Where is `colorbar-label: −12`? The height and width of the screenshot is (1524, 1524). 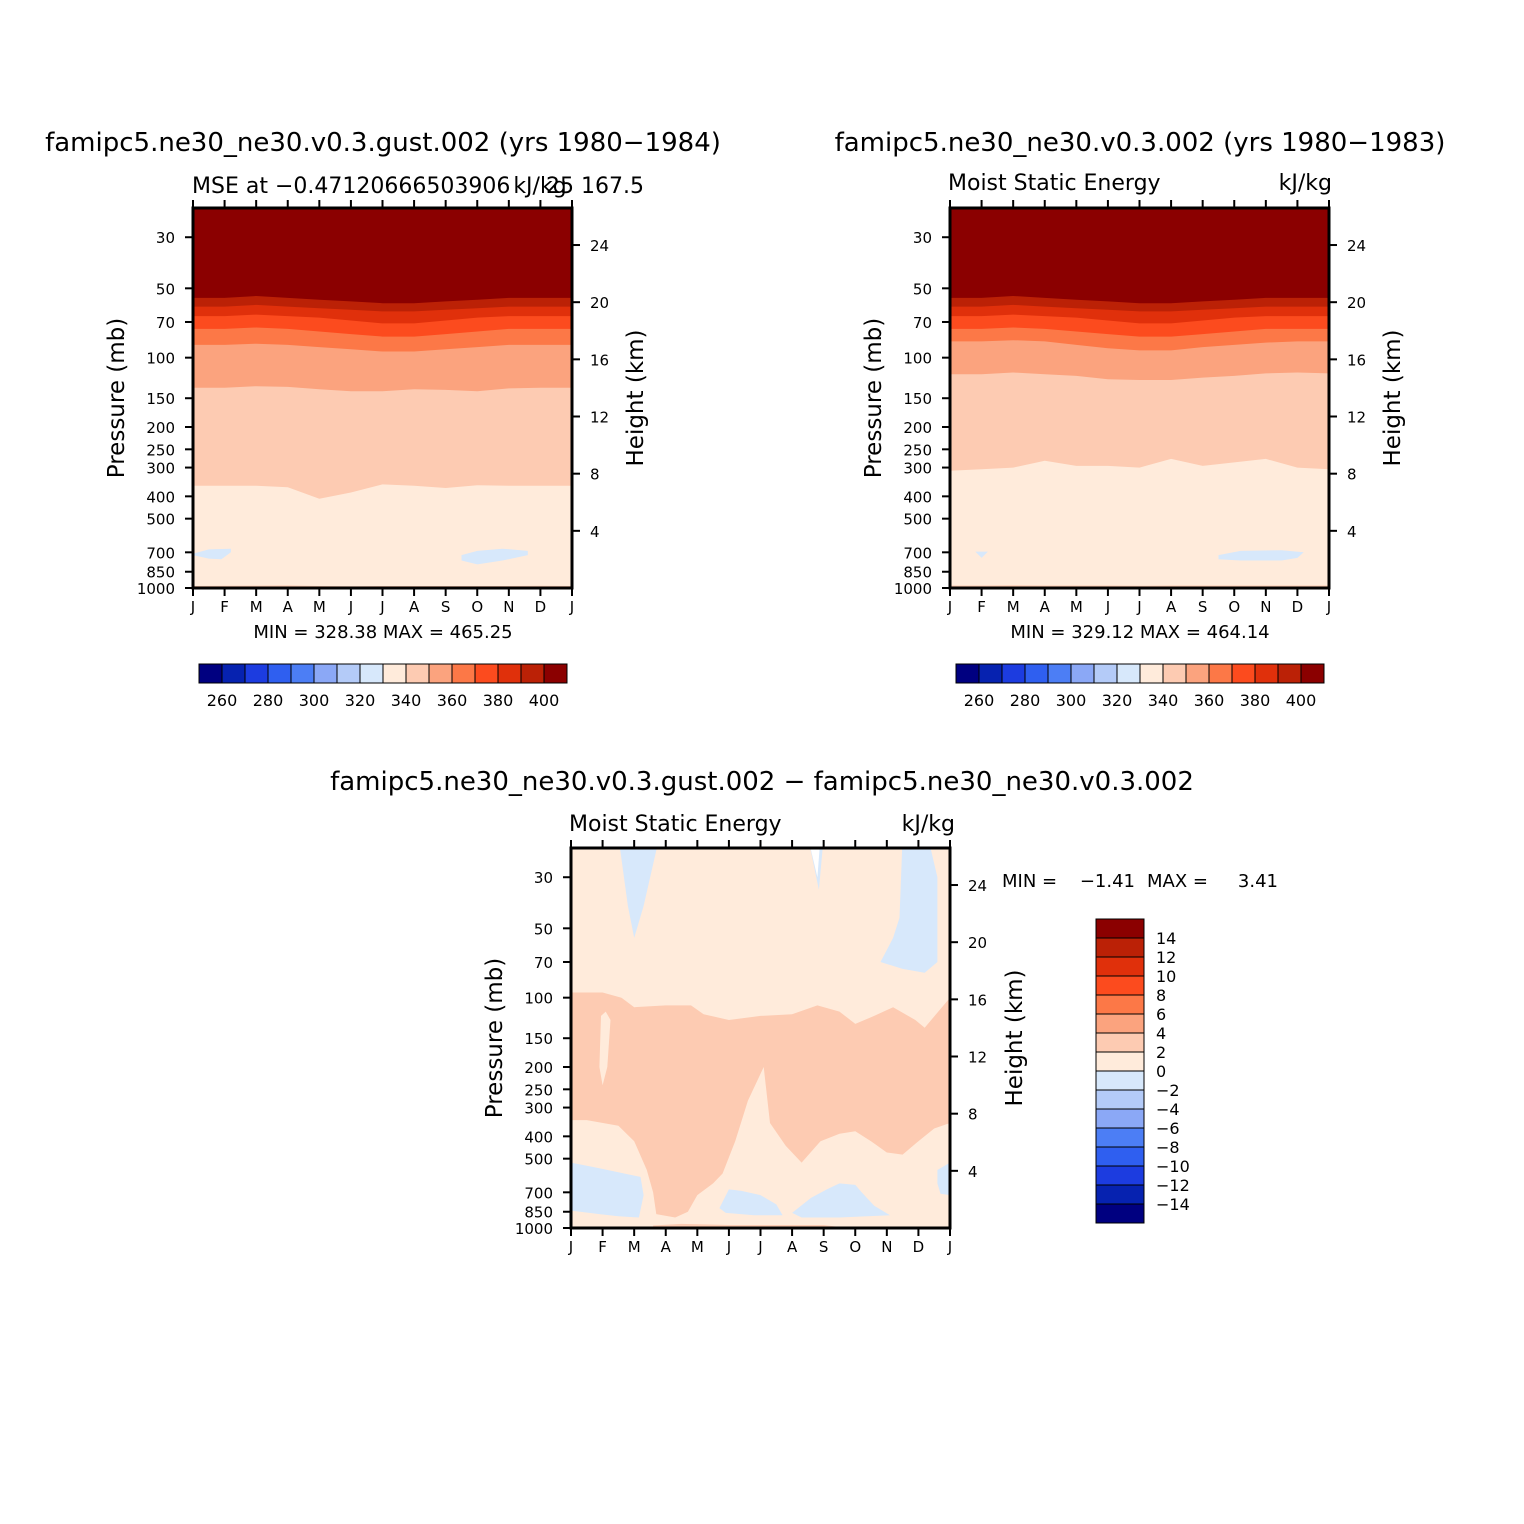 colorbar-label: −12 is located at coordinates (1173, 1185).